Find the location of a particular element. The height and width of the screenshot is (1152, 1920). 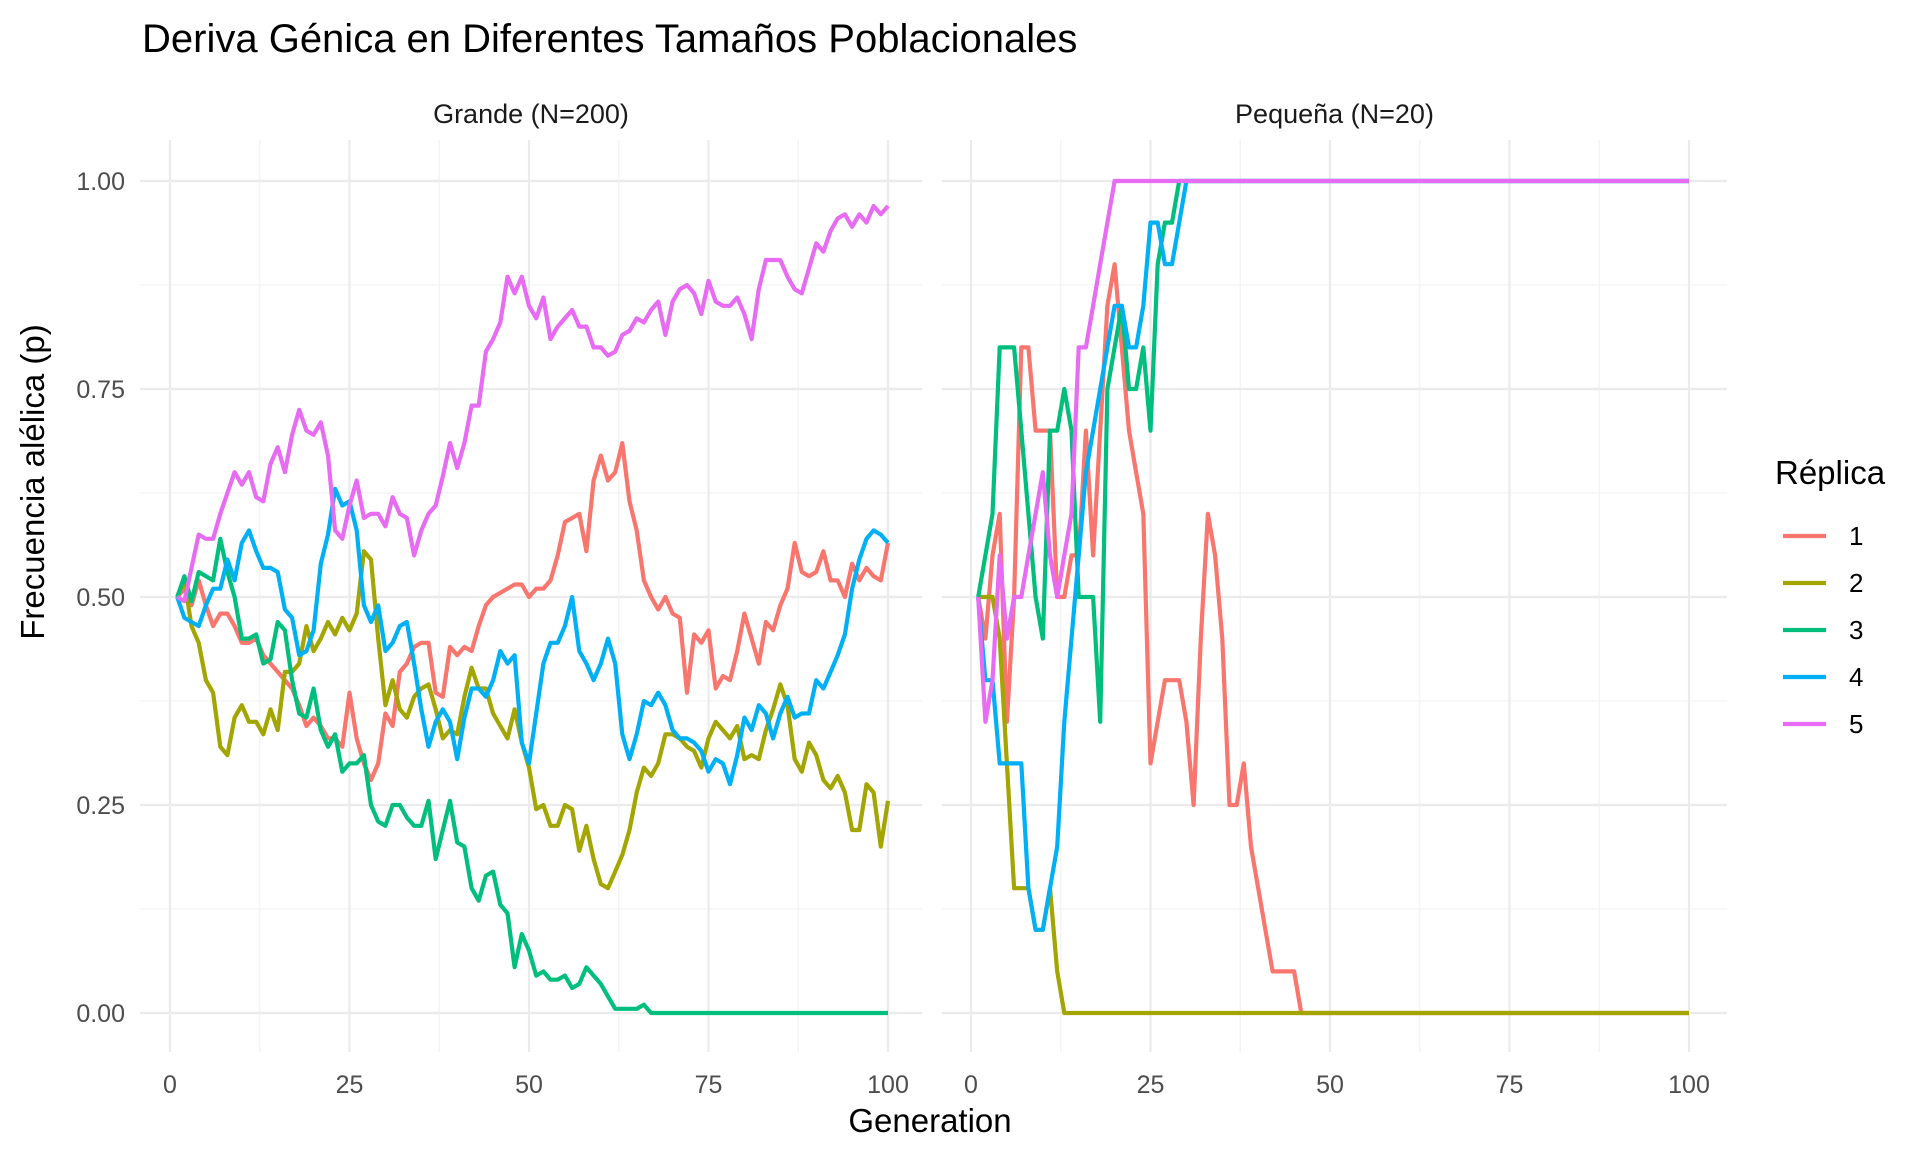

legend-title: Réplica is located at coordinates (1830, 472).